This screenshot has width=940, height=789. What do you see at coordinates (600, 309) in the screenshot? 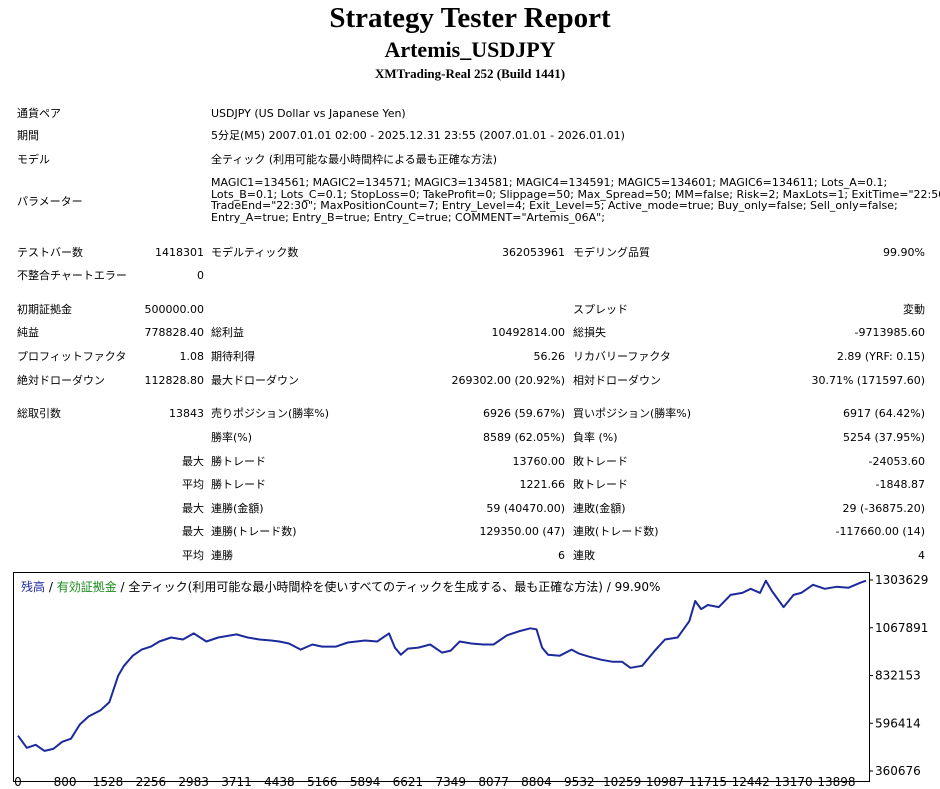
I see `spread-label: スプレッド` at bounding box center [600, 309].